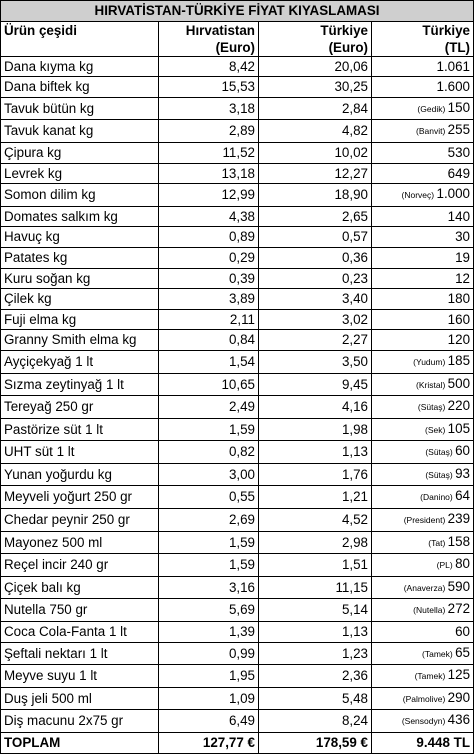 This screenshot has height=754, width=475. What do you see at coordinates (79, 542) in the screenshot?
I see `product-name: Mayonez 500 ml` at bounding box center [79, 542].